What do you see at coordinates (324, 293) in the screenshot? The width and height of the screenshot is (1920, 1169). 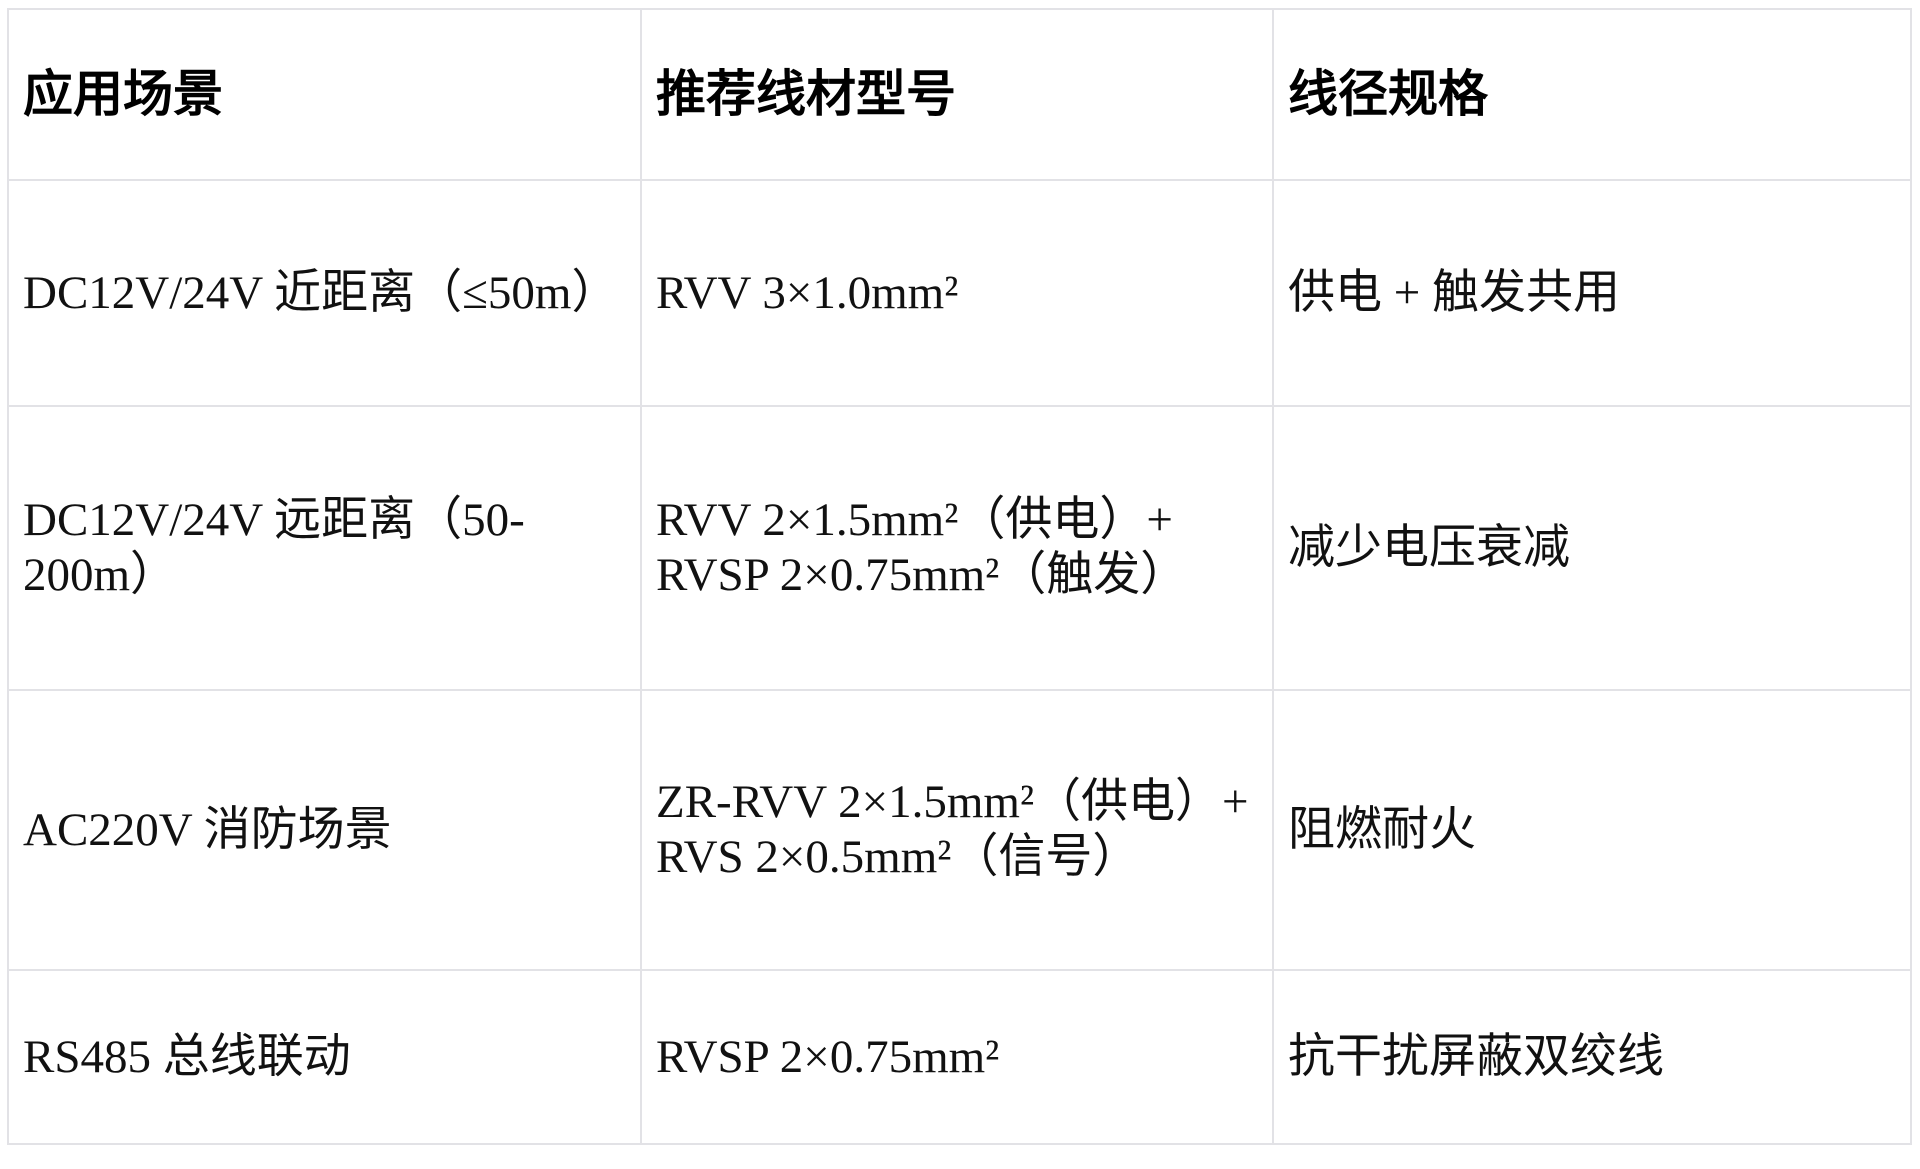 I see `cell-scene: DC12V/24V 近距离（≤50m）` at bounding box center [324, 293].